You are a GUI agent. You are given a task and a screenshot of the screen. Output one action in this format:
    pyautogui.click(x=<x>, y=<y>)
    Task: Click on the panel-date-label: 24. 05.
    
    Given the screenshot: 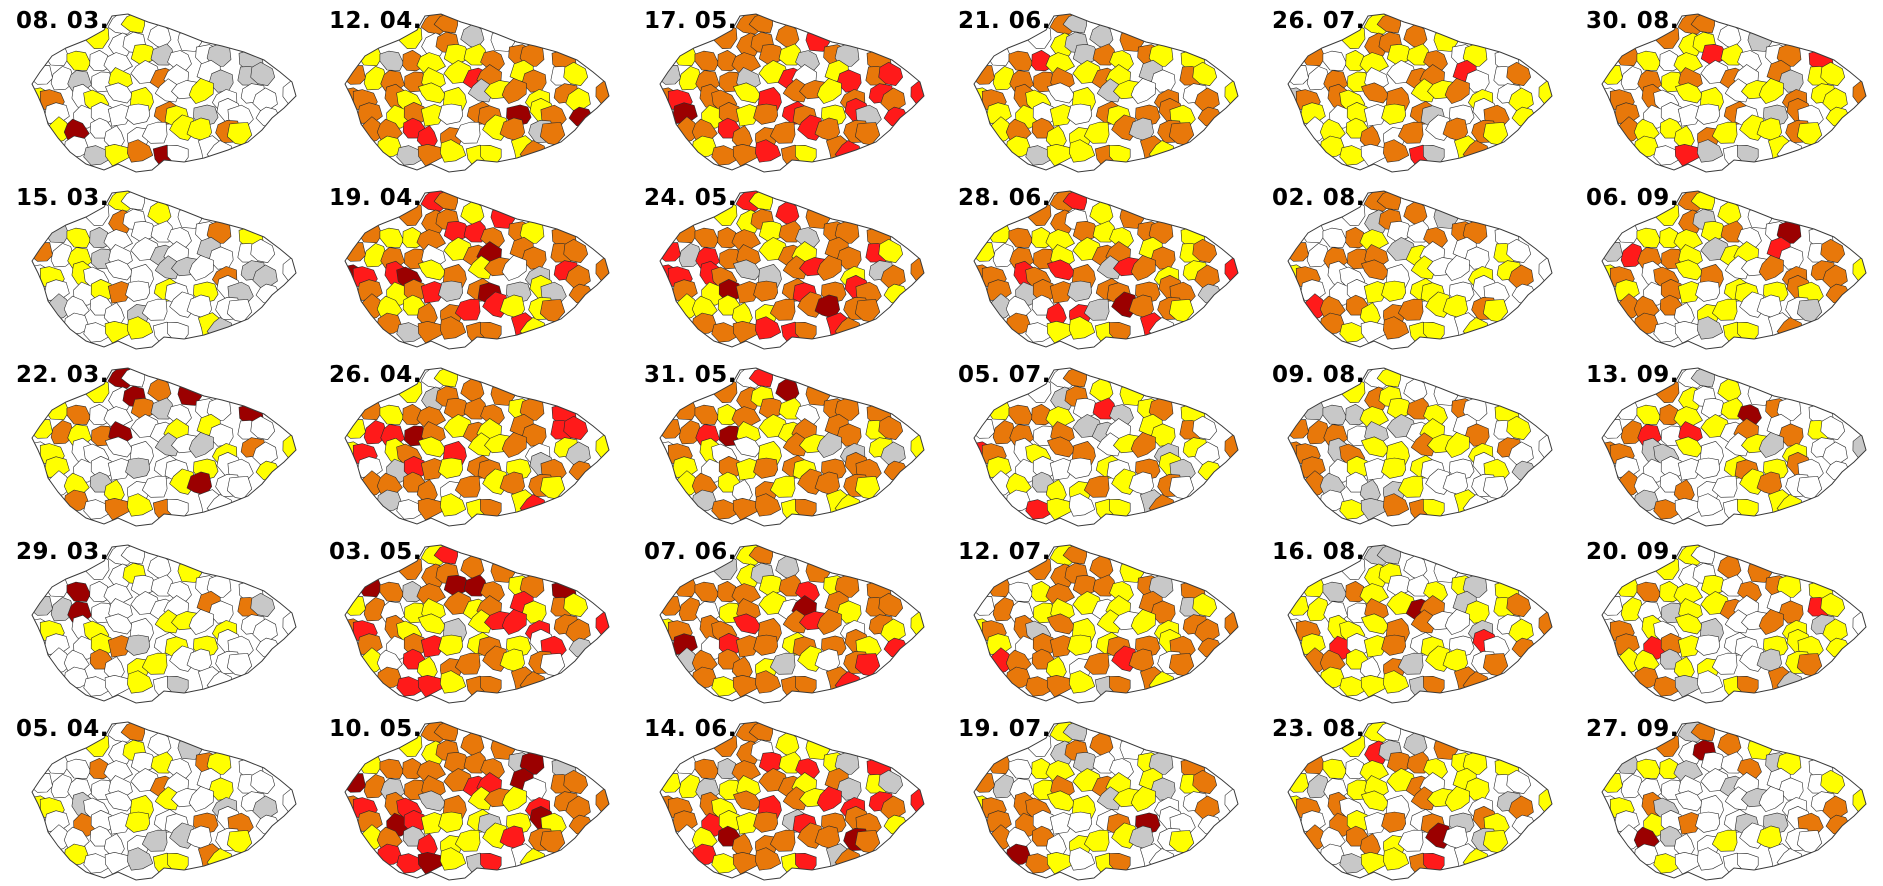 What is the action you would take?
    pyautogui.click(x=690, y=198)
    